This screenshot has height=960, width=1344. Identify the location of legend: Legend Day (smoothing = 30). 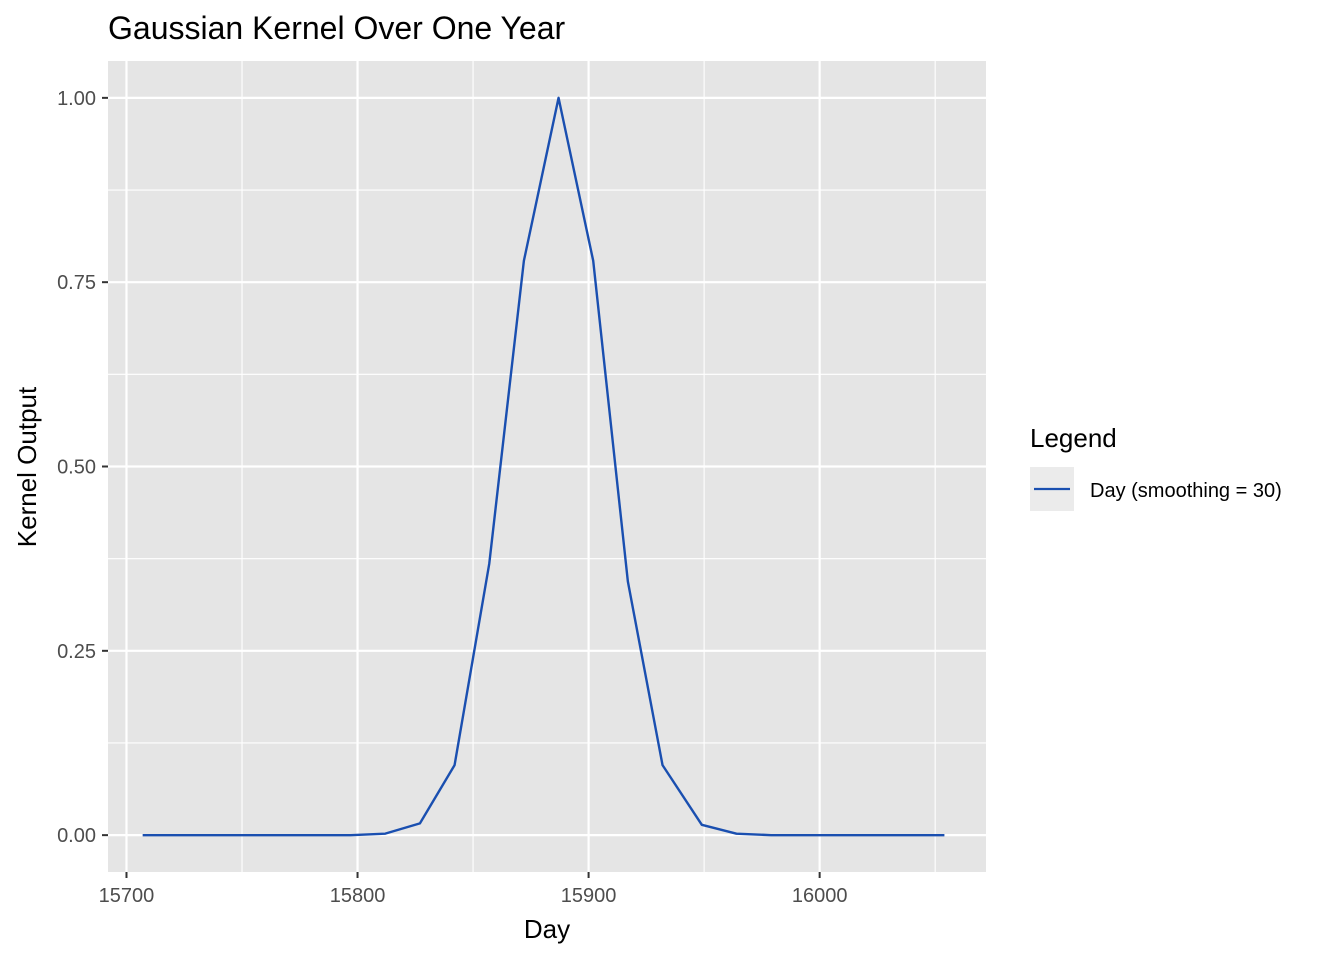
(1156, 467).